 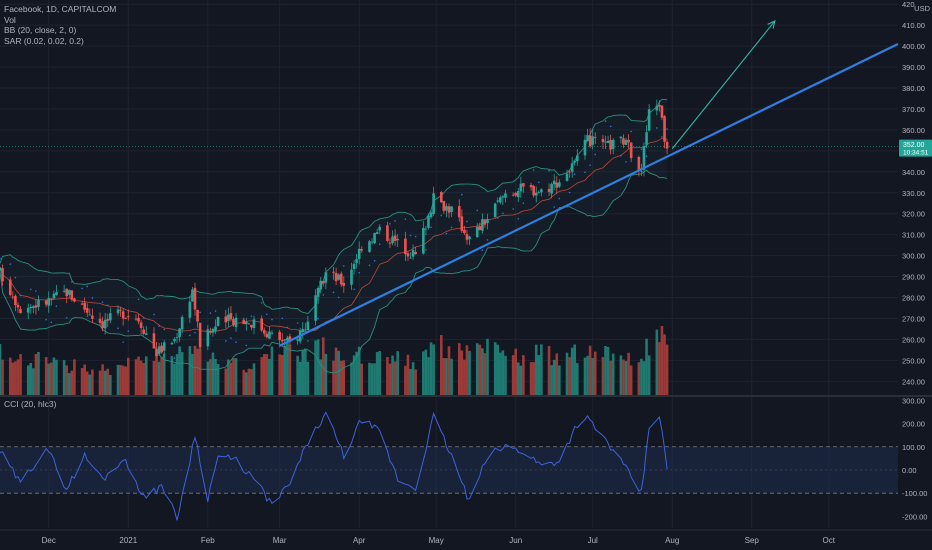 I want to click on price-badge-label: 352.00, so click(x=914, y=145).